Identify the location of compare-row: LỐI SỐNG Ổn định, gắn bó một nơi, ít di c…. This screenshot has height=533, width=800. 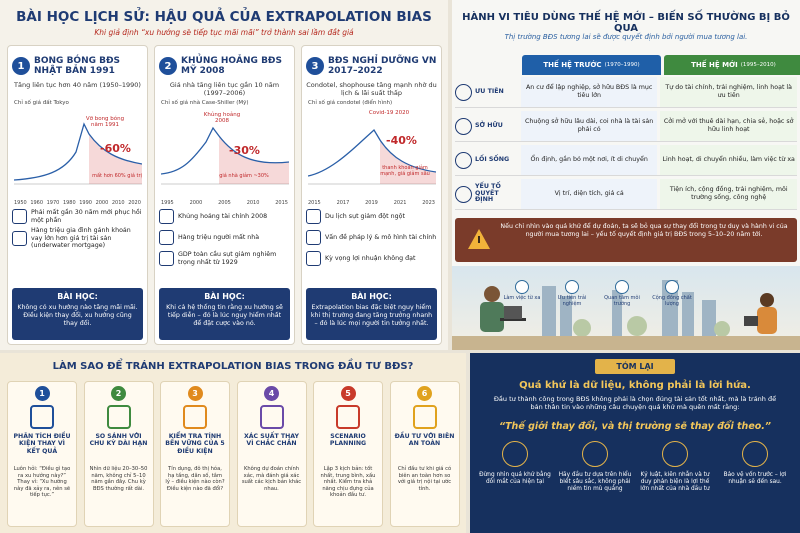
(626, 160).